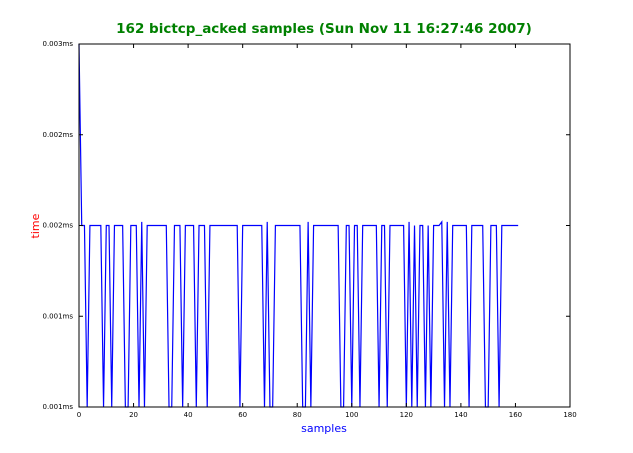  Describe the element at coordinates (133, 415) in the screenshot. I see `x-tick-label: 20` at that location.